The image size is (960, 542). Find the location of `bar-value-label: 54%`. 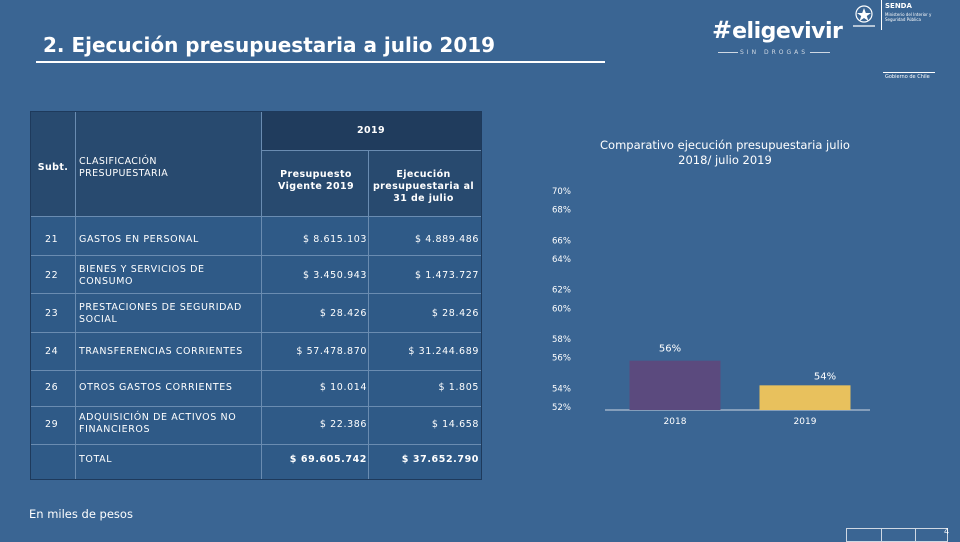

bar-value-label: 54% is located at coordinates (825, 376).